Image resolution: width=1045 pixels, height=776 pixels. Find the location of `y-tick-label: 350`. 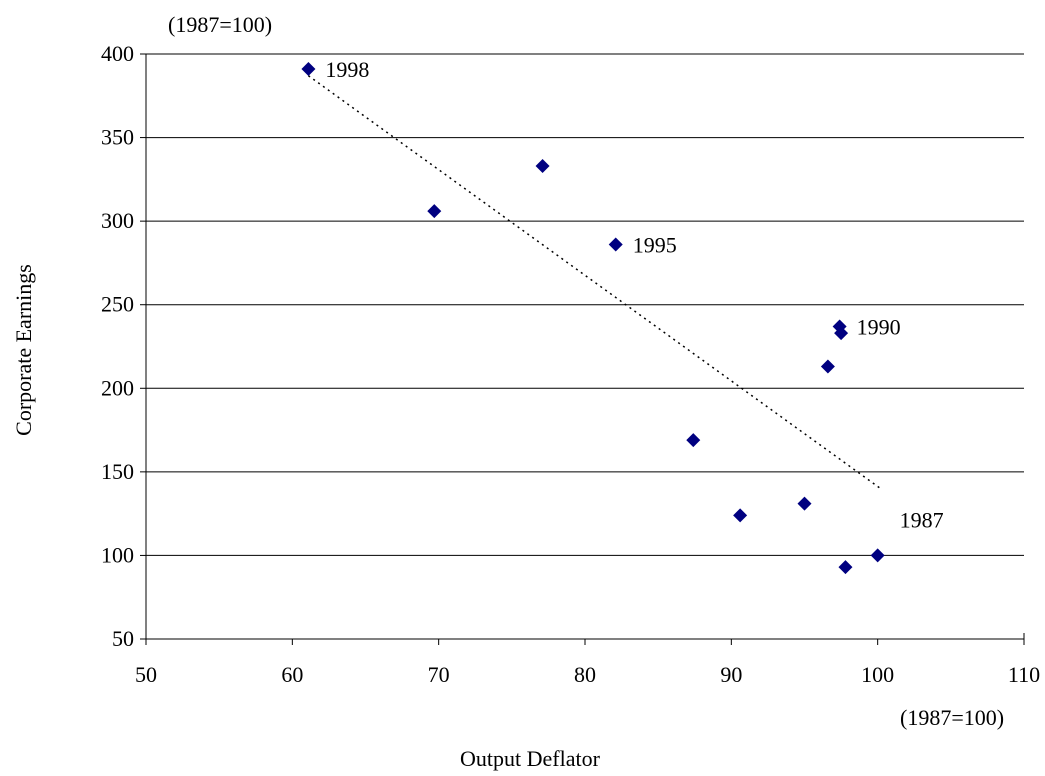

y-tick-label: 350 is located at coordinates (117, 137).